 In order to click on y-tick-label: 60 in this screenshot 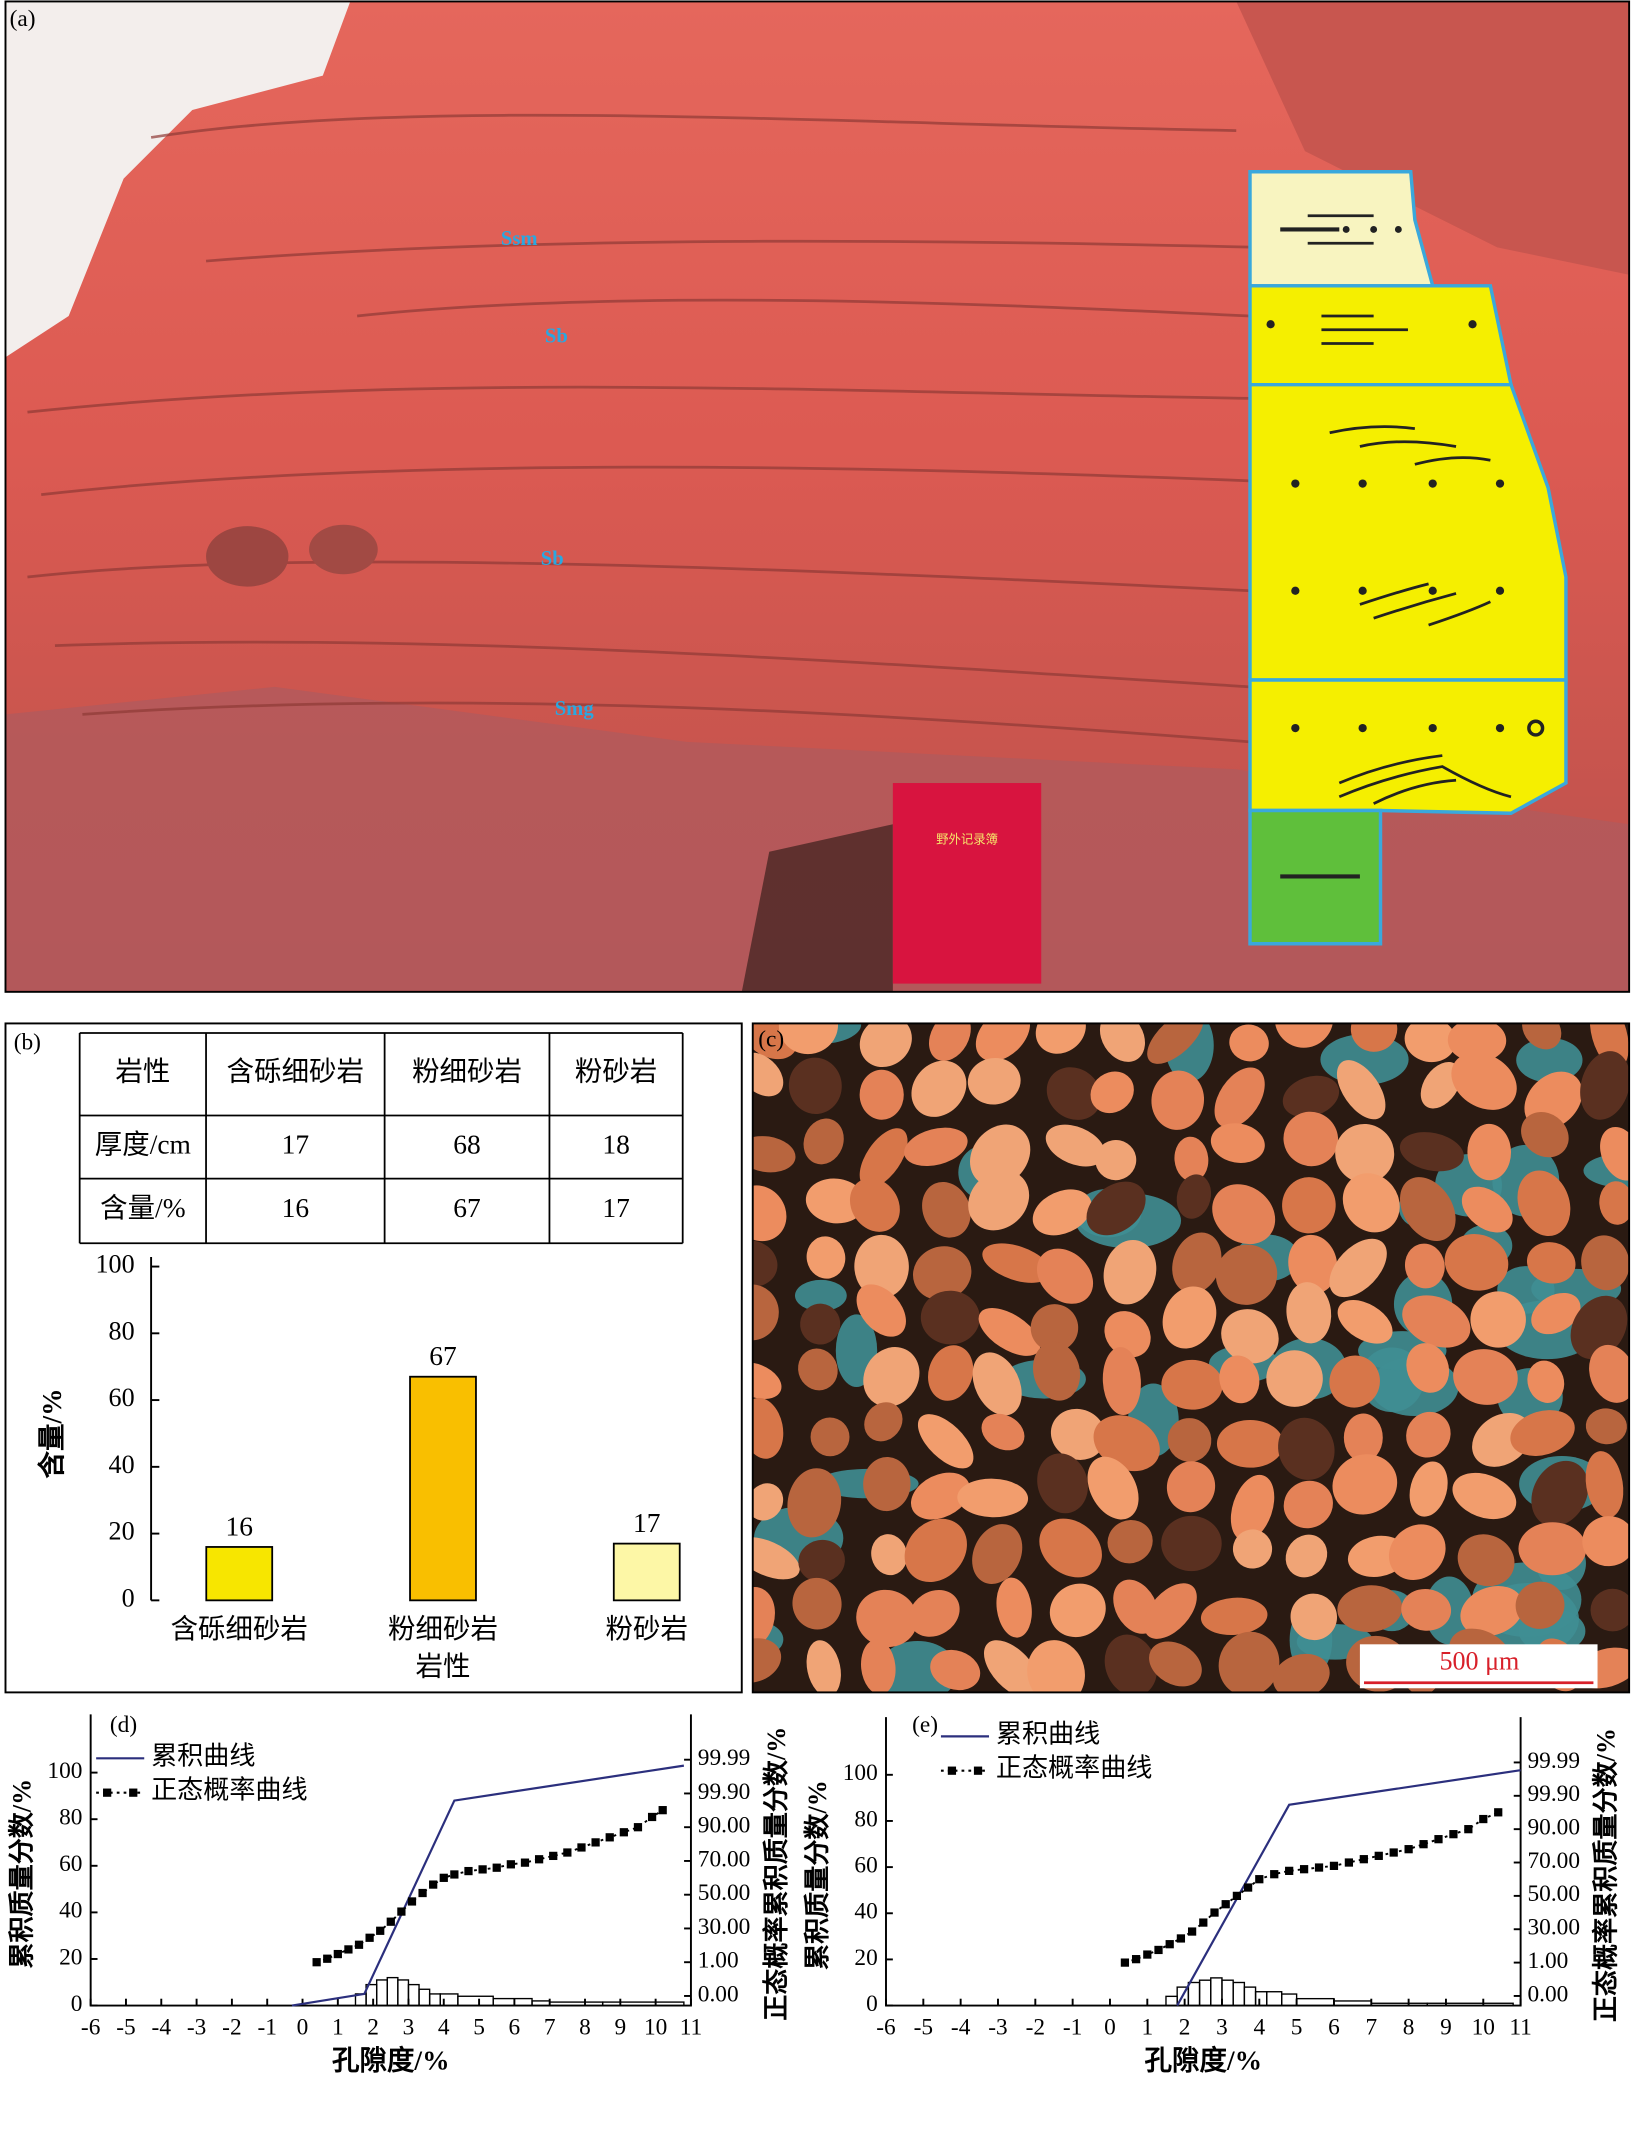, I will do `click(122, 1397)`.